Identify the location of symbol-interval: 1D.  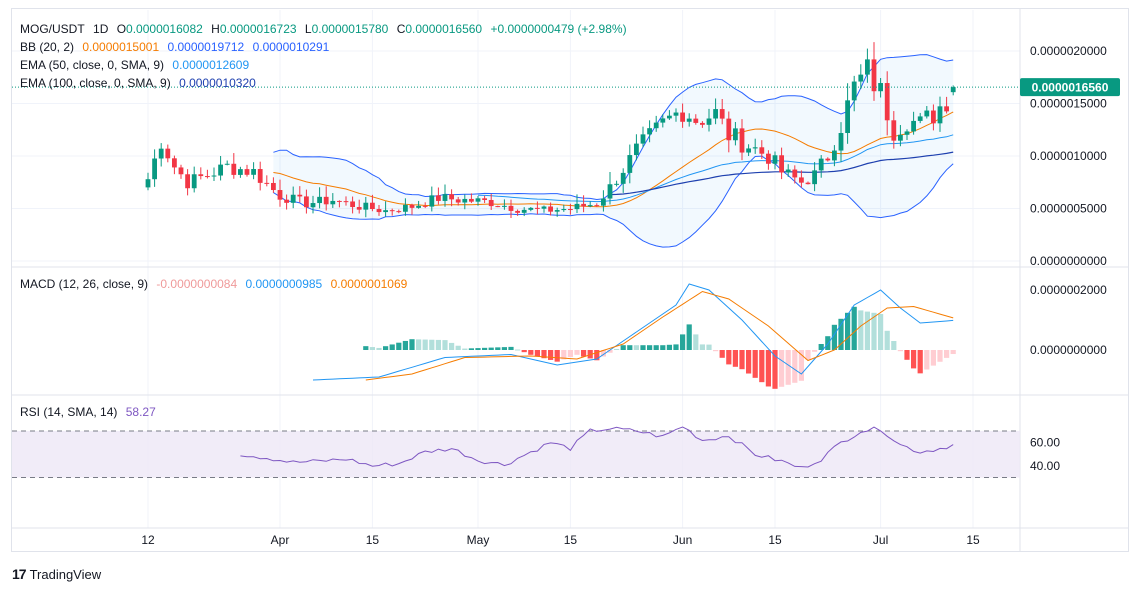
(101, 29).